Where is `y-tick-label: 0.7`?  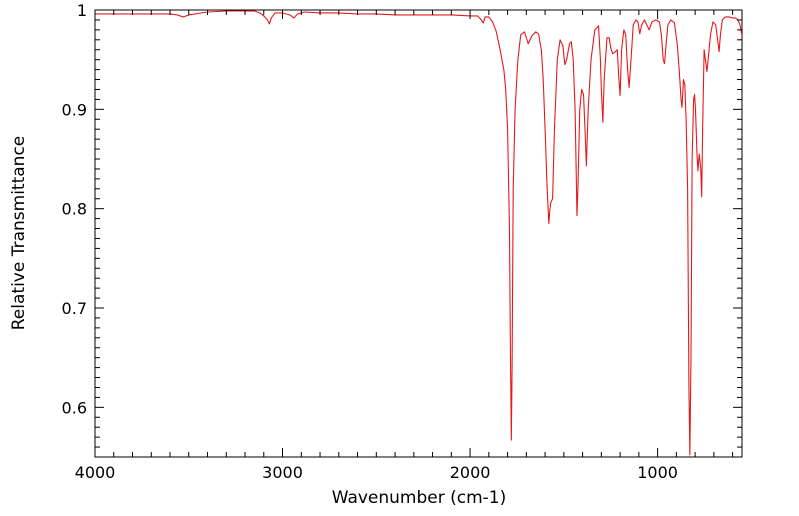
y-tick-label: 0.7 is located at coordinates (74, 308).